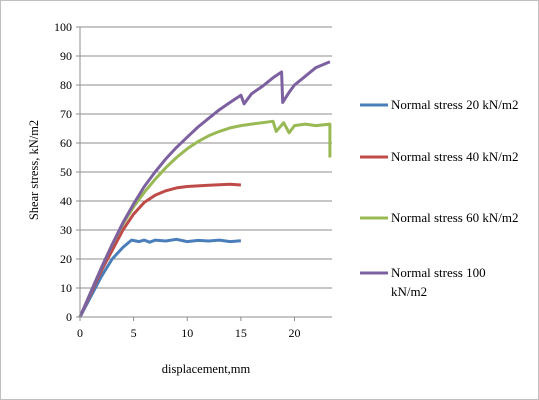 This screenshot has width=539, height=400. I want to click on x-tick-label: 10, so click(187, 333).